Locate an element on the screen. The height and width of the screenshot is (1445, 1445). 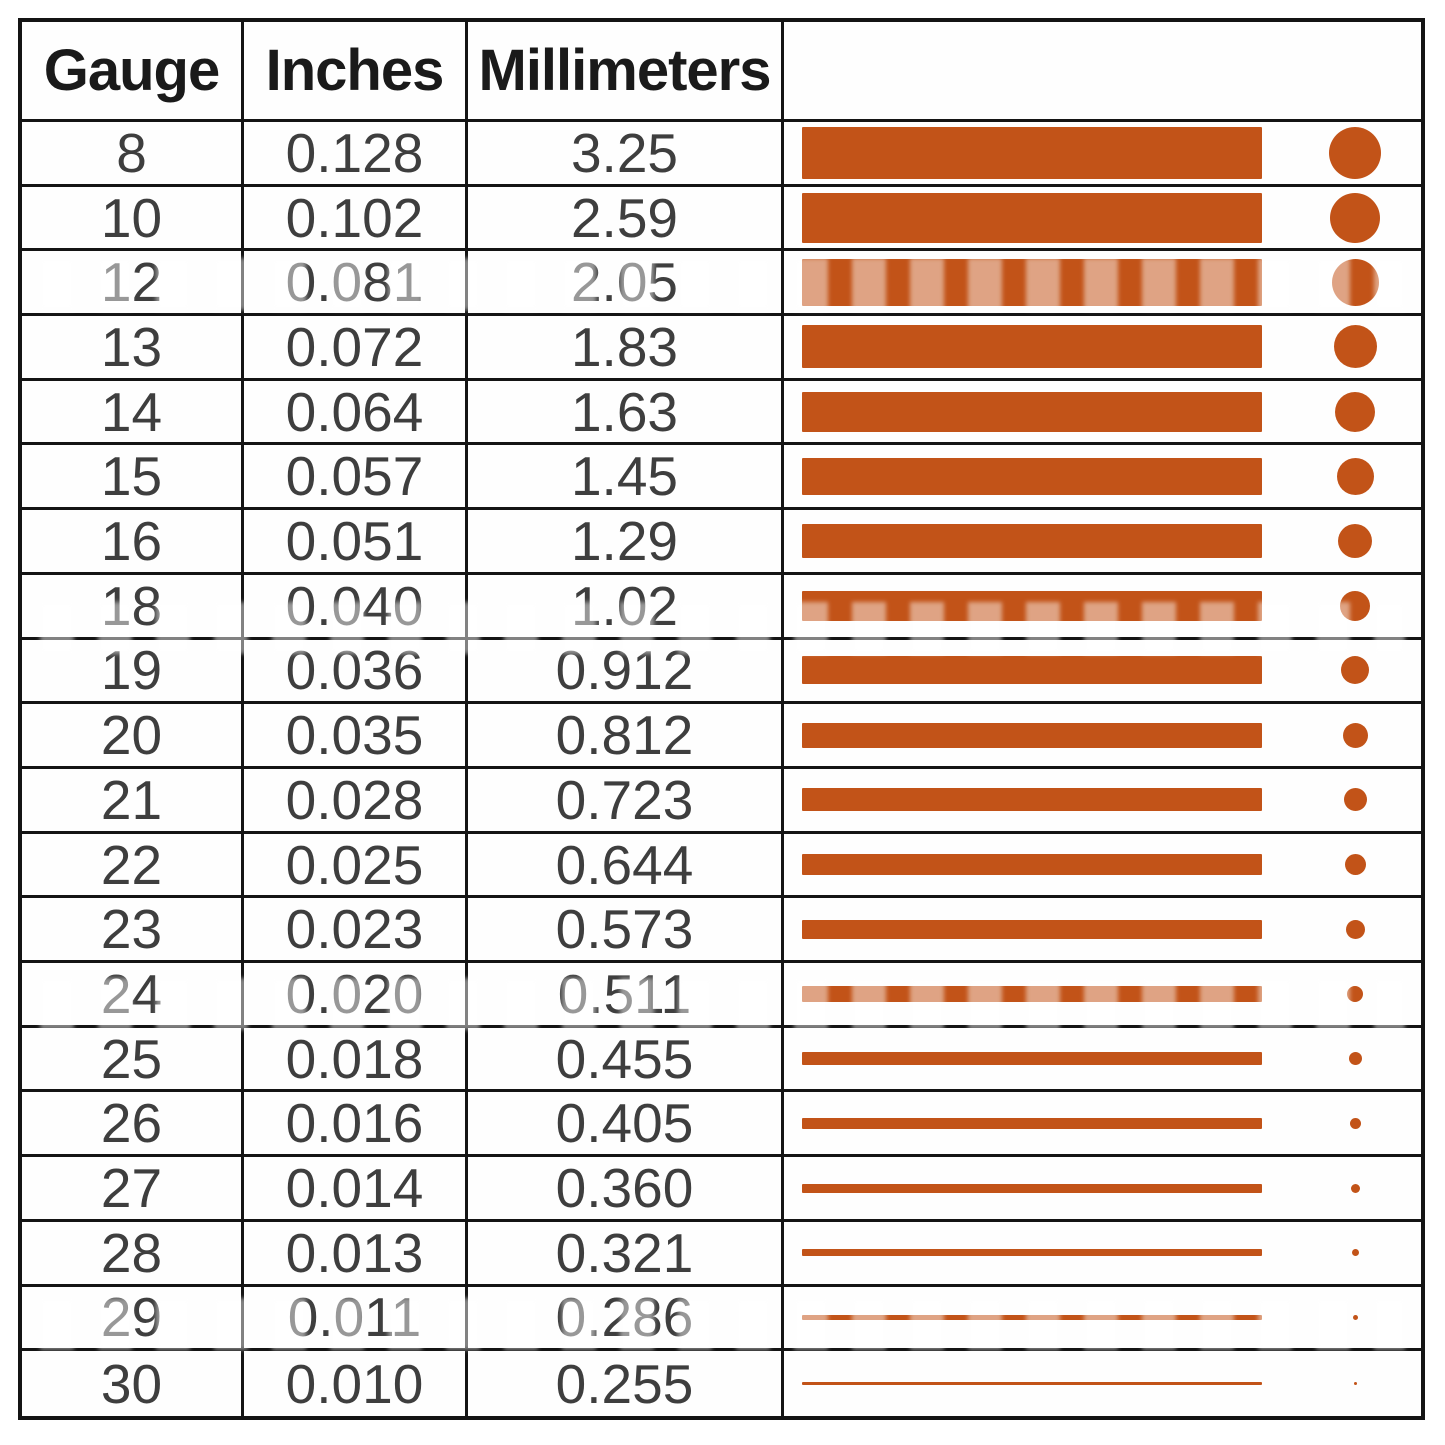
inches-cell: 0.036 is located at coordinates (356, 672).